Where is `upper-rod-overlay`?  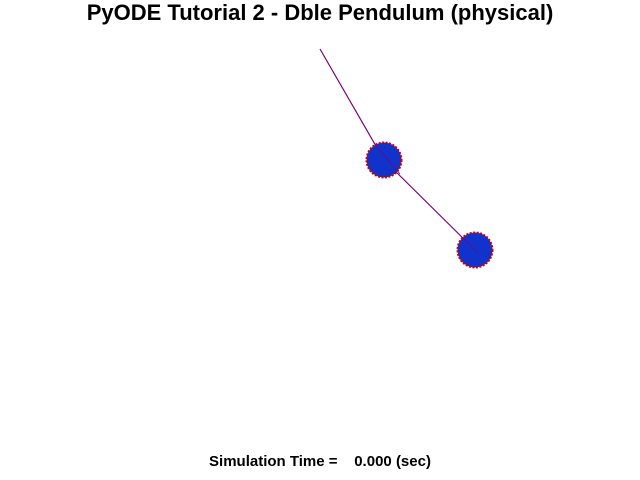
upper-rod-overlay is located at coordinates (388, 160).